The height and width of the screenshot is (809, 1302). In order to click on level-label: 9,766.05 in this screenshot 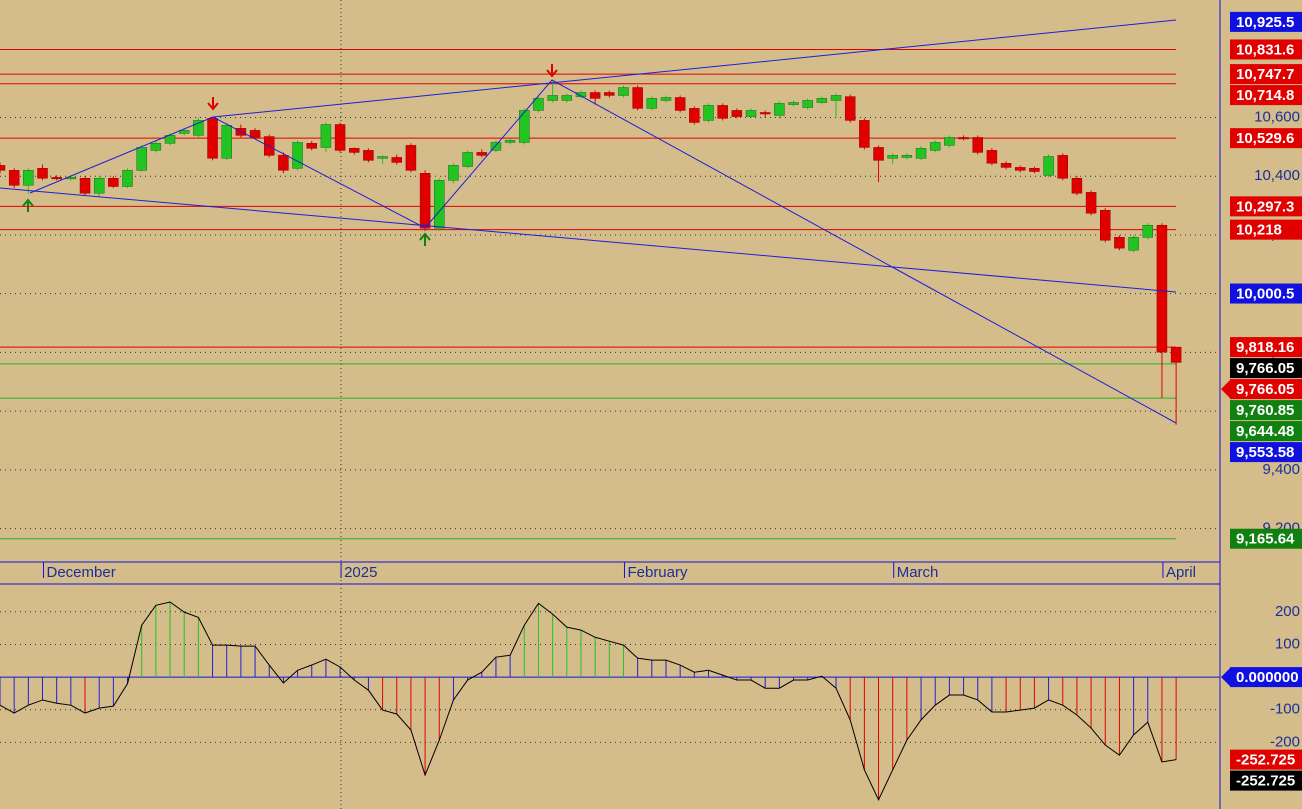, I will do `click(1265, 389)`.